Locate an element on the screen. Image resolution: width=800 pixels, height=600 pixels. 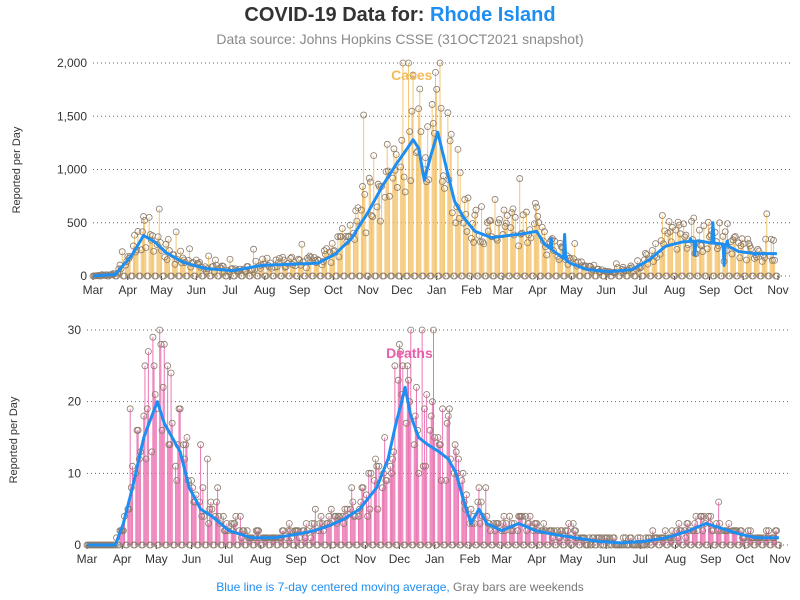
chart-title: COVID-19 Data for: Rhode Island is located at coordinates (400, 15).